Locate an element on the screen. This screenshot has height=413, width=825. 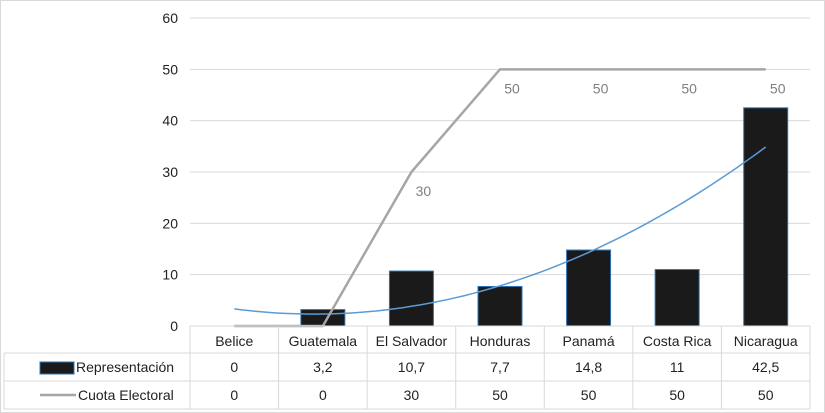
category-label: Belice is located at coordinates (234, 341).